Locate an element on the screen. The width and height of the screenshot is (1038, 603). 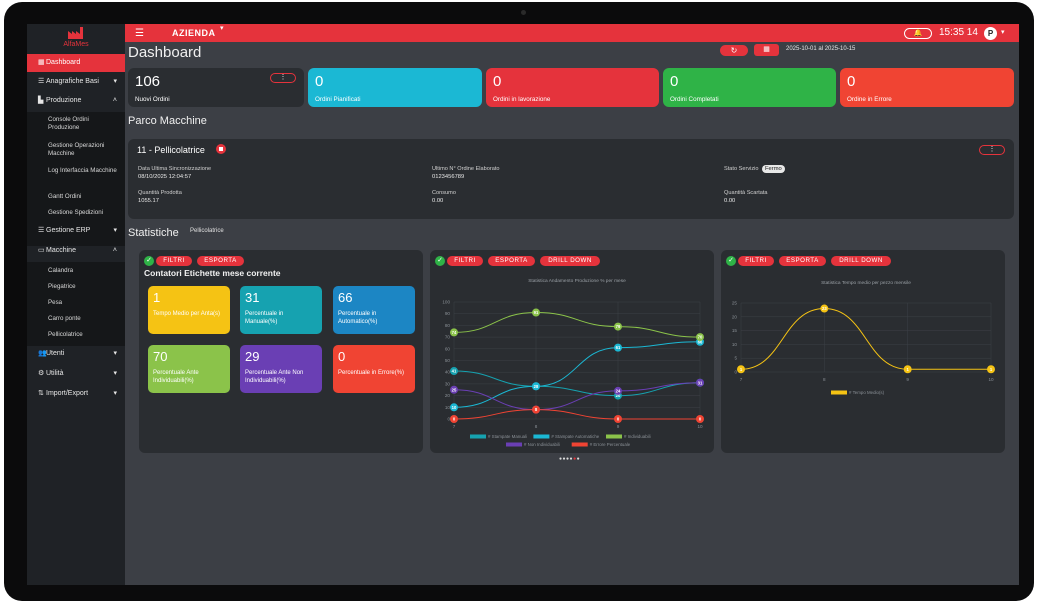
counter-tile: 29 Percentuale Ante Non Individuabili(%) is located at coordinates (281, 369).